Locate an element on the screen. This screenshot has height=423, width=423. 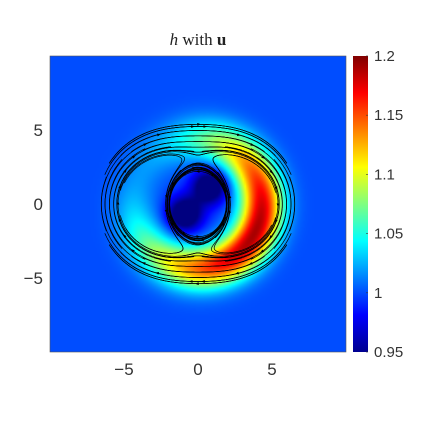
x-tick-label: −5 is located at coordinates (123, 369).